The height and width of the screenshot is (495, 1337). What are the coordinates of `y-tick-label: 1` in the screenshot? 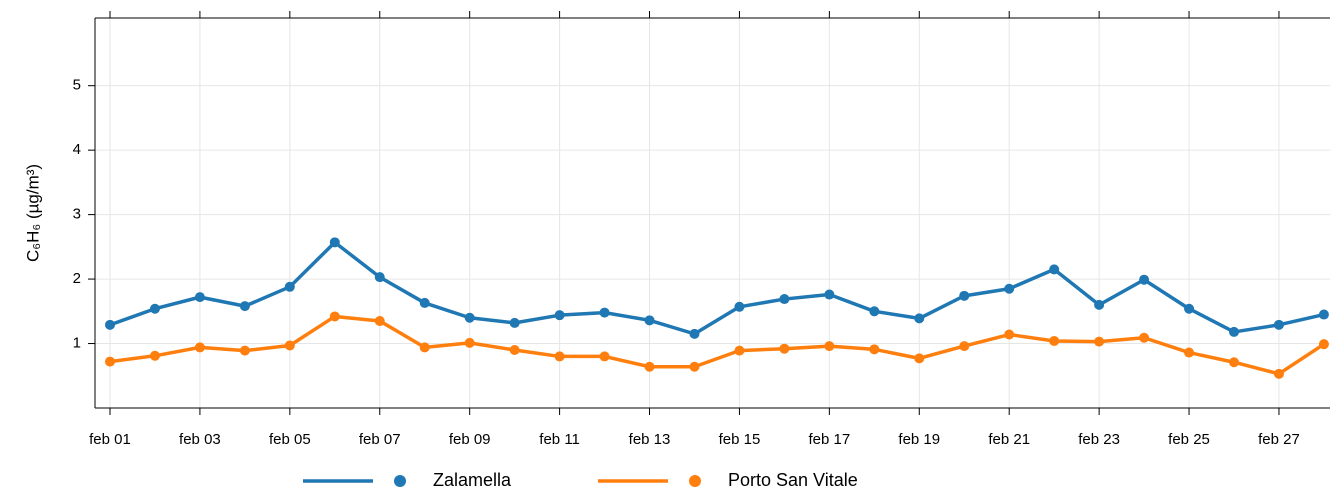 It's located at (77, 343).